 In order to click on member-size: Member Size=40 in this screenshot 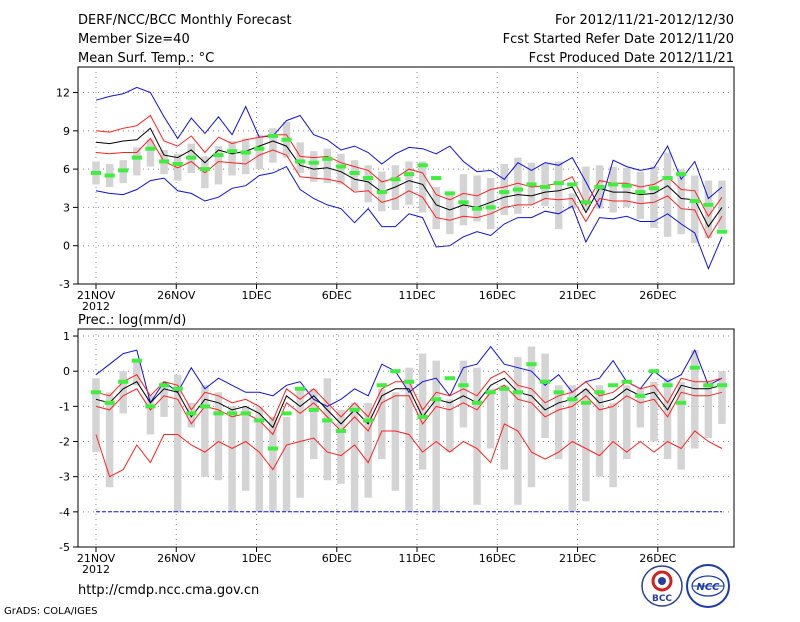, I will do `click(134, 39)`.